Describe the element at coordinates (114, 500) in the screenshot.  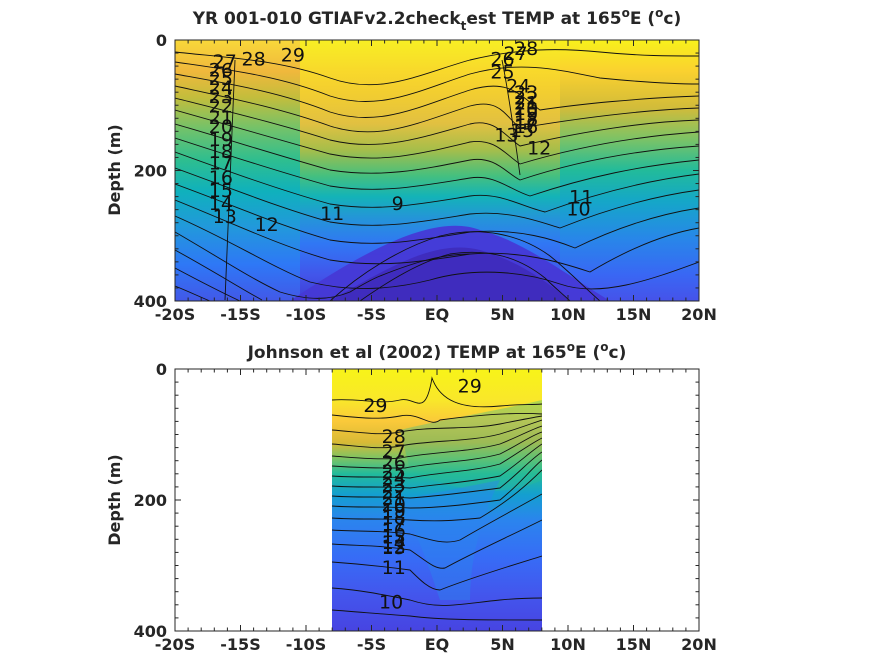
I see `bottom-y-axis-label: Depth (m)` at that location.